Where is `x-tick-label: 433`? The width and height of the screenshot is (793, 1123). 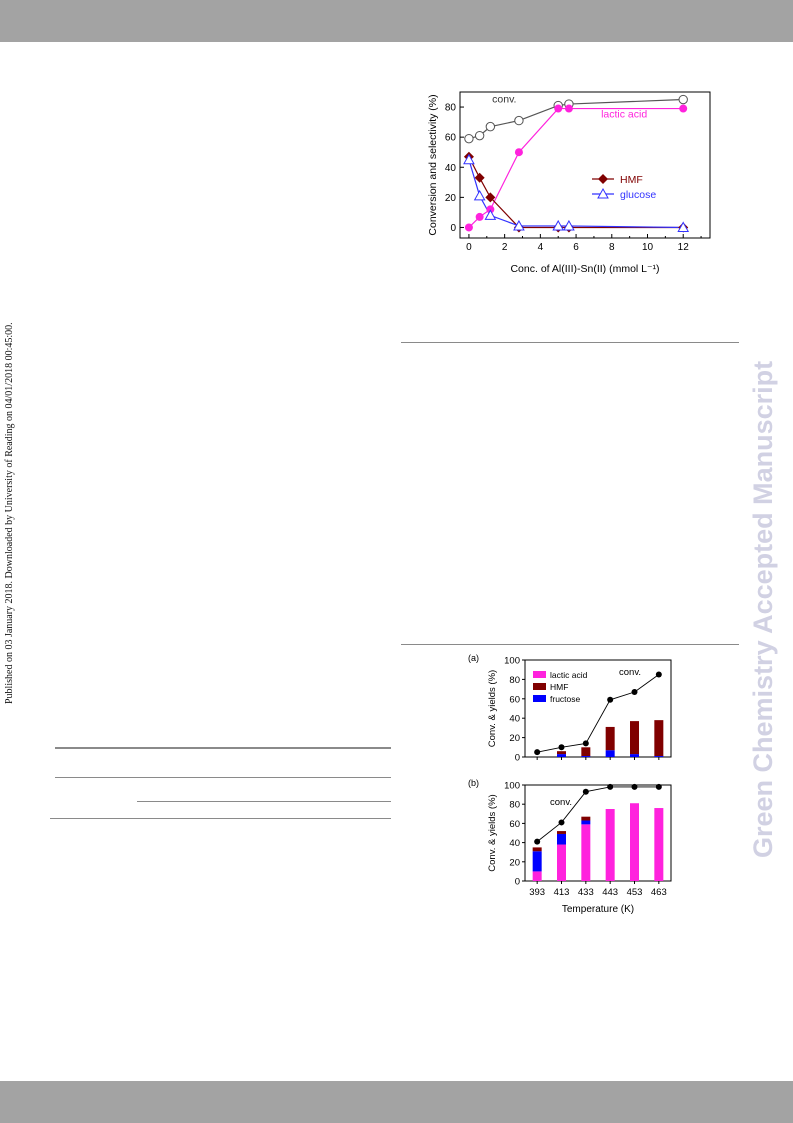 x-tick-label: 433 is located at coordinates (586, 892).